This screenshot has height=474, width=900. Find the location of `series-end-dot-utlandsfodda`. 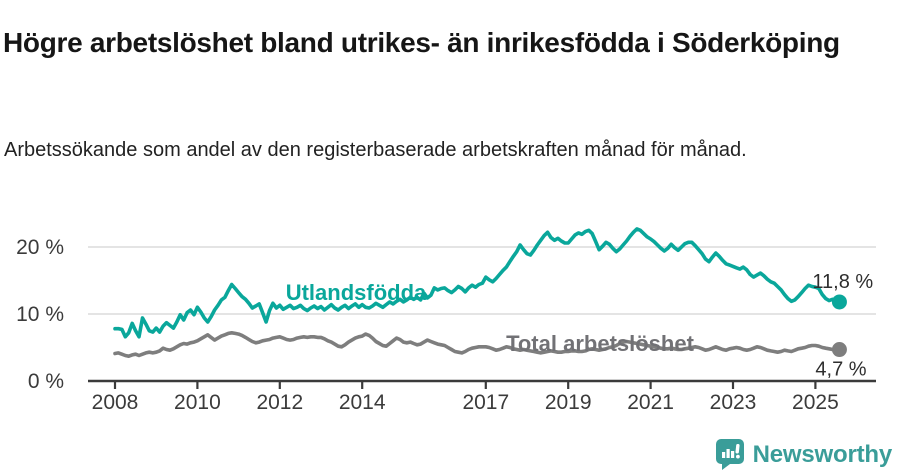

series-end-dot-utlandsfodda is located at coordinates (839, 302).